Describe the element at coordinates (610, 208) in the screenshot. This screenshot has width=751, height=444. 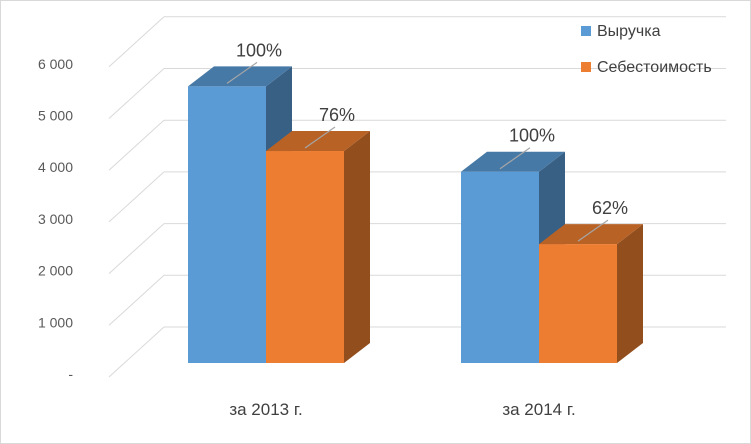
I see `data-label: 62%` at that location.